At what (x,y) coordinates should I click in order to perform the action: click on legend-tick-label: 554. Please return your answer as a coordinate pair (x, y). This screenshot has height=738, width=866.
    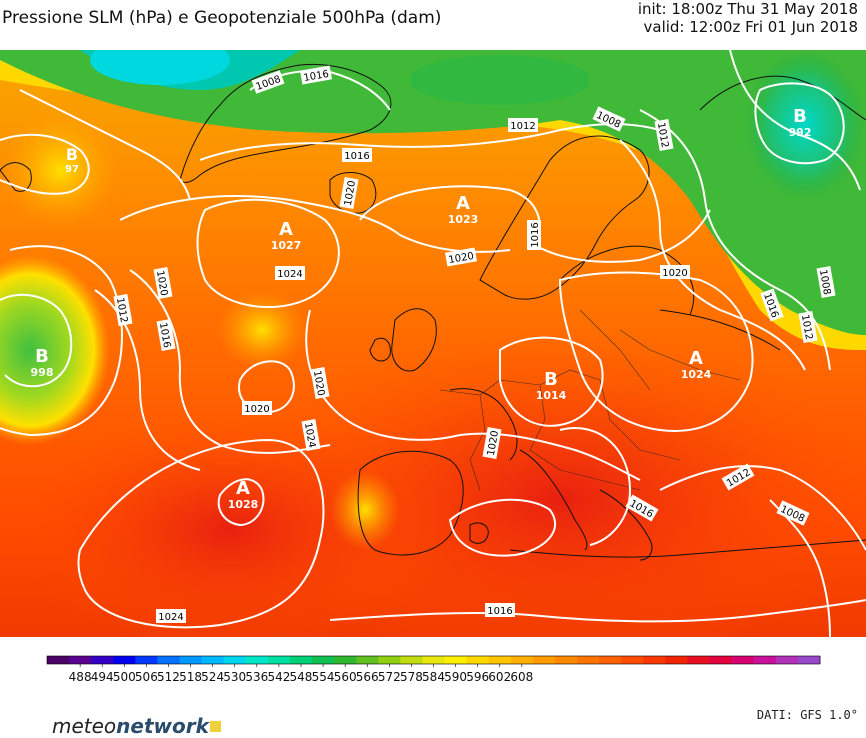
    Looking at the image, I should click on (323, 677).